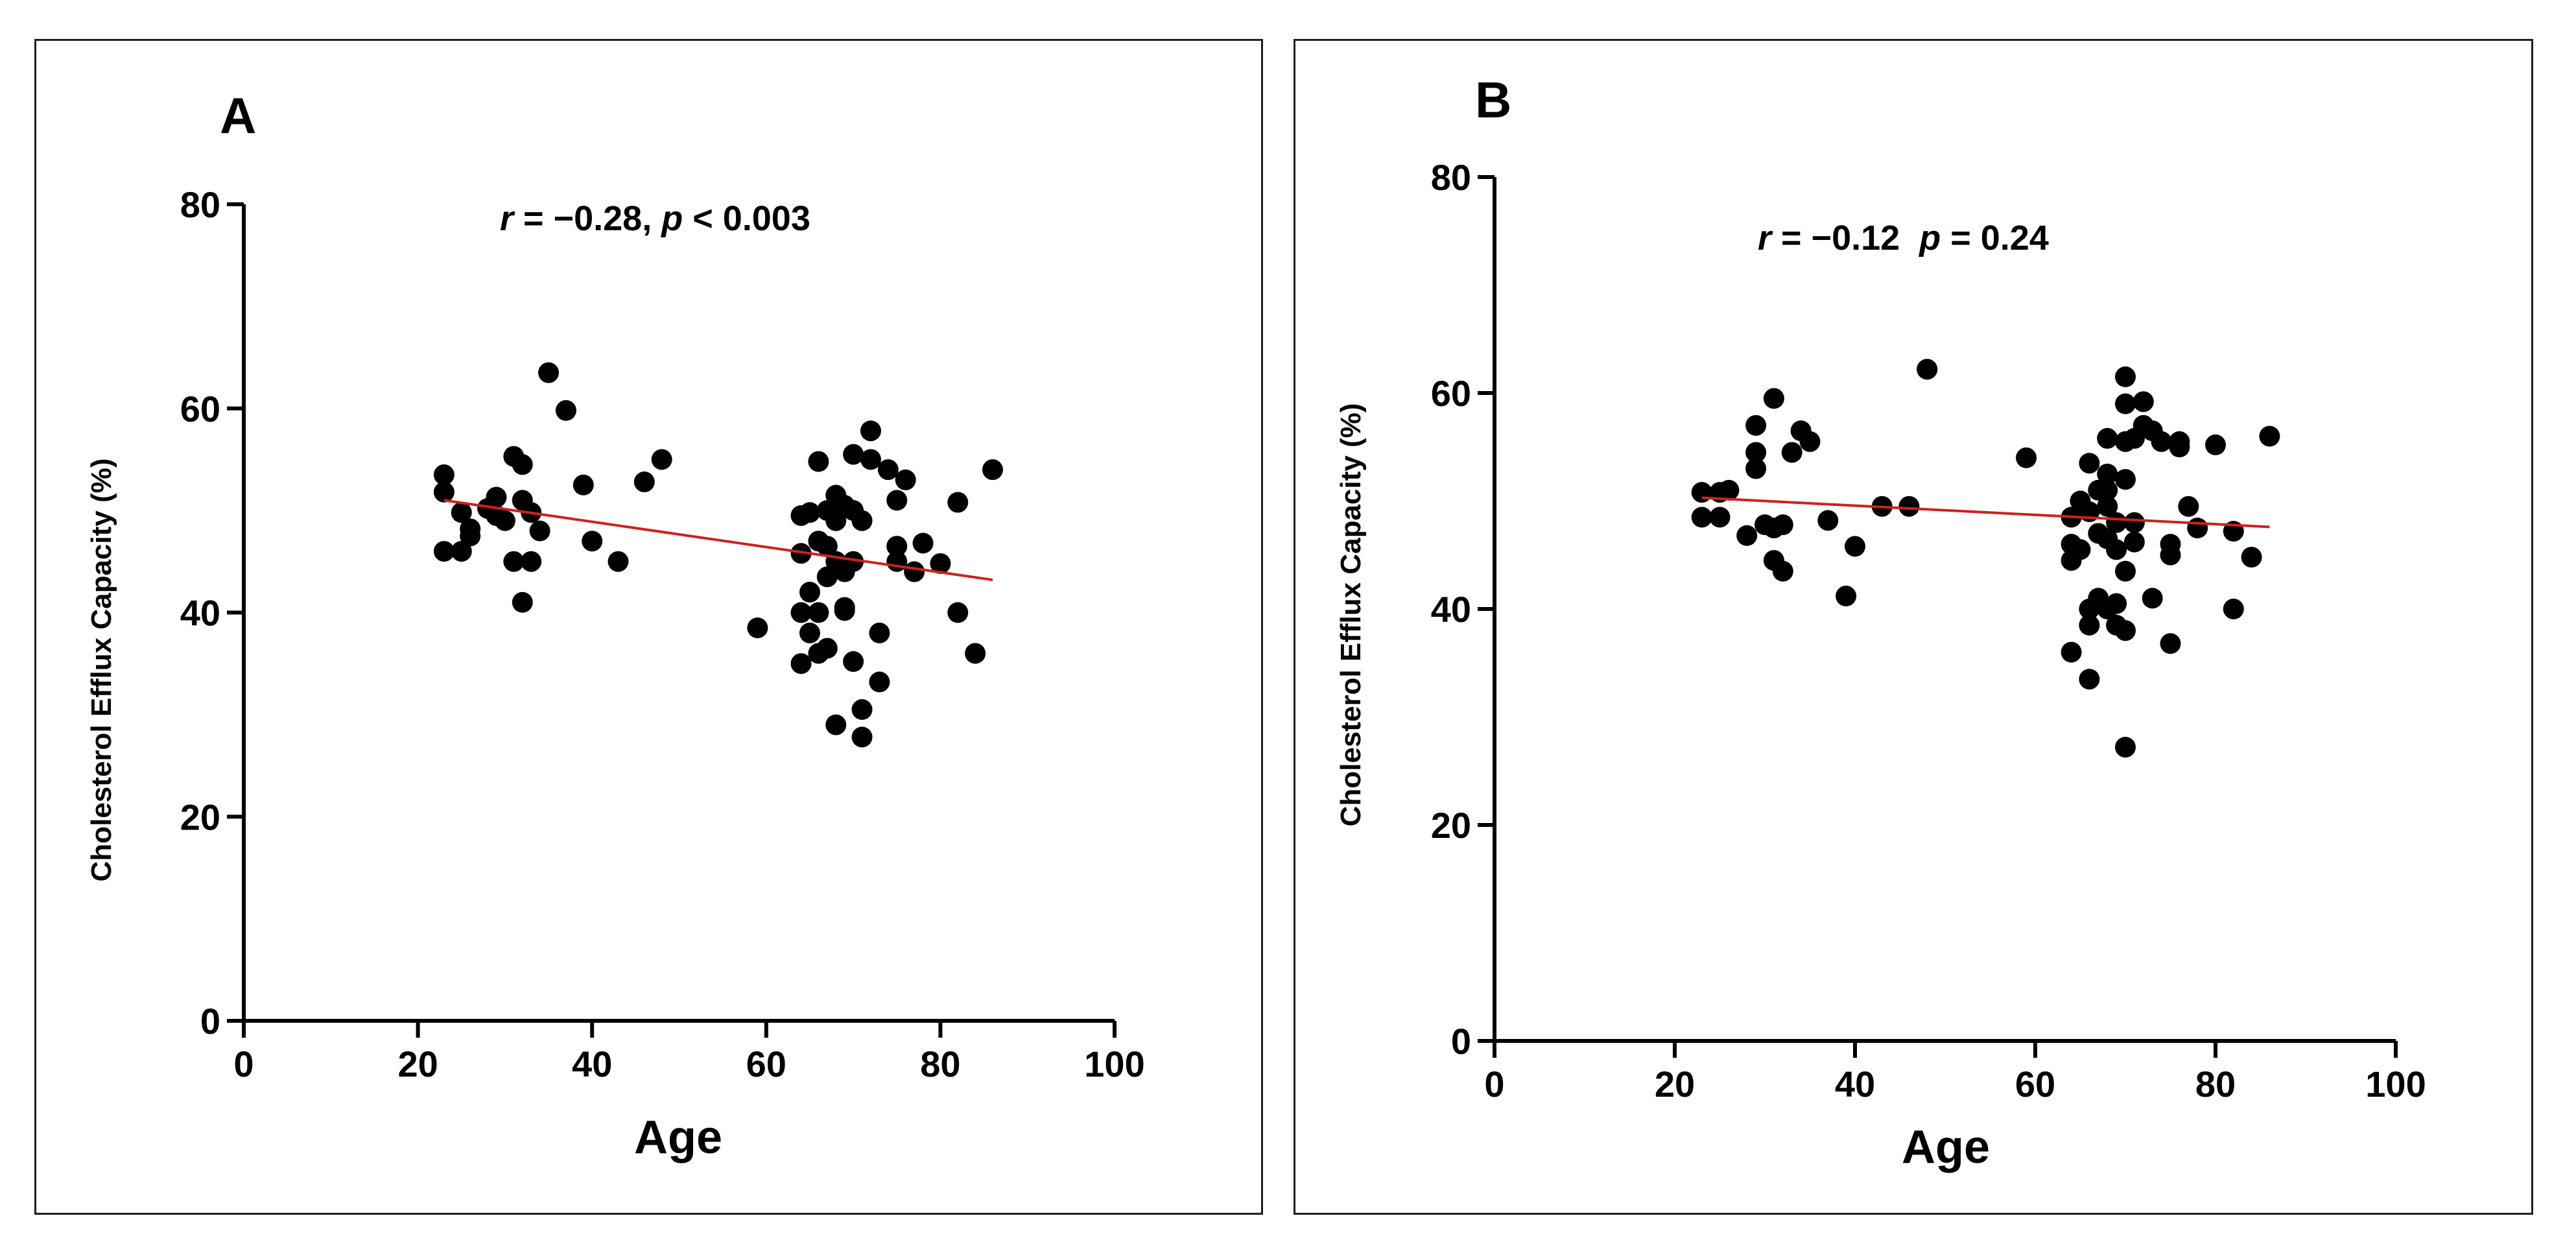  I want to click on y-tick-label: 40, so click(1451, 609).